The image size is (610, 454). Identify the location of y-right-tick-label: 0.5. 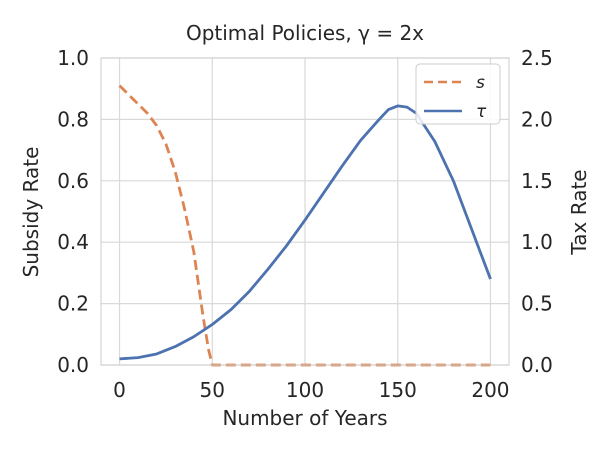
(537, 304).